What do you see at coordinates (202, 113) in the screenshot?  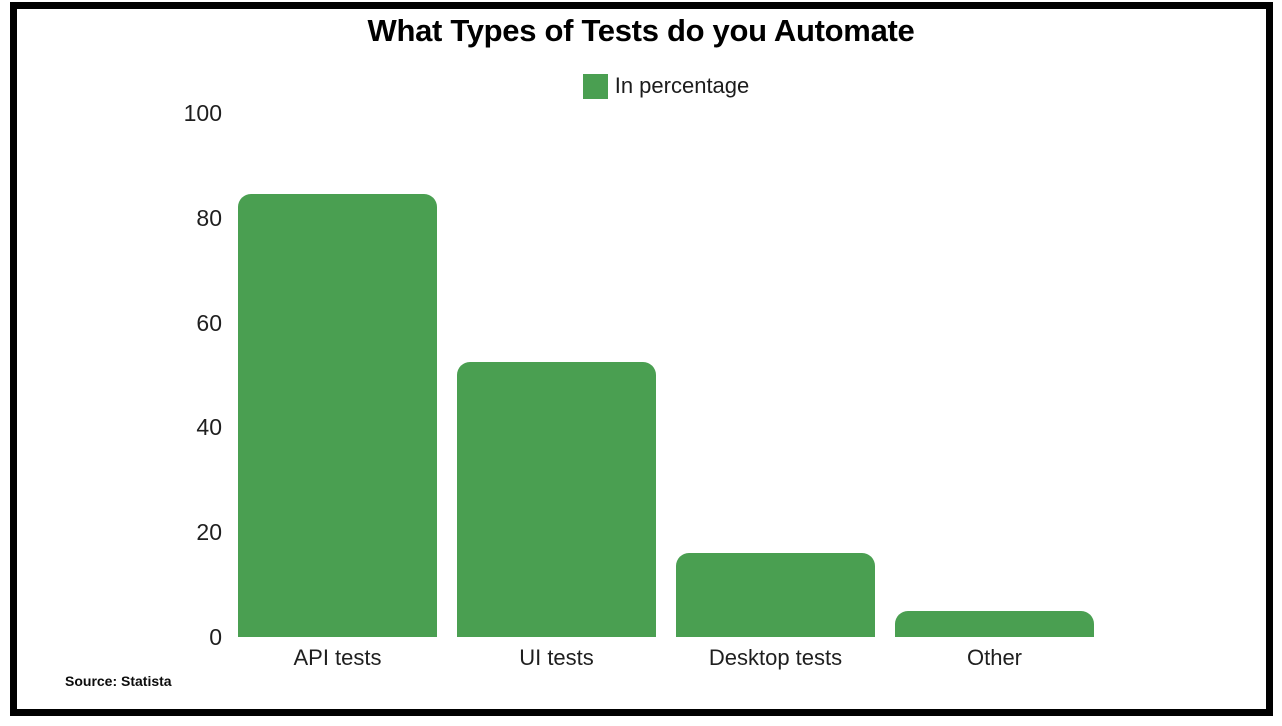 I see `y-axis-tick-label: 100` at bounding box center [202, 113].